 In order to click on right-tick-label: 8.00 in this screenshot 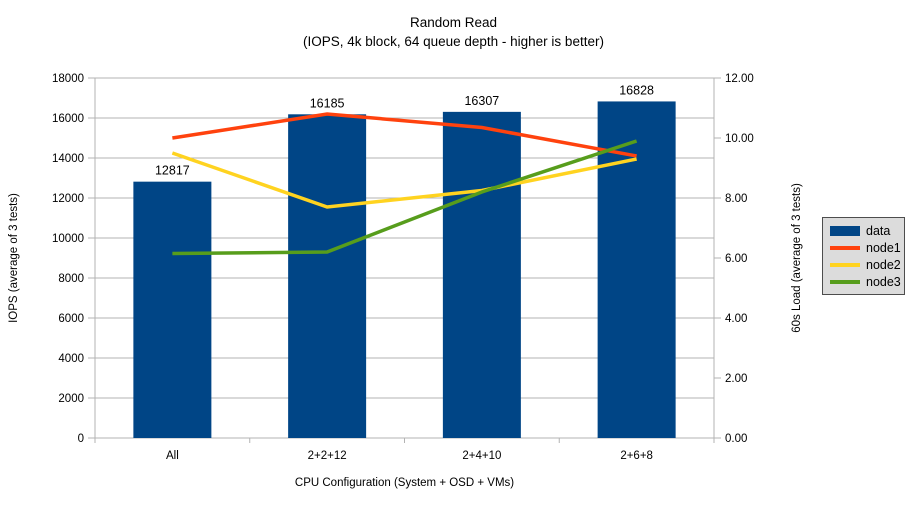, I will do `click(736, 199)`.